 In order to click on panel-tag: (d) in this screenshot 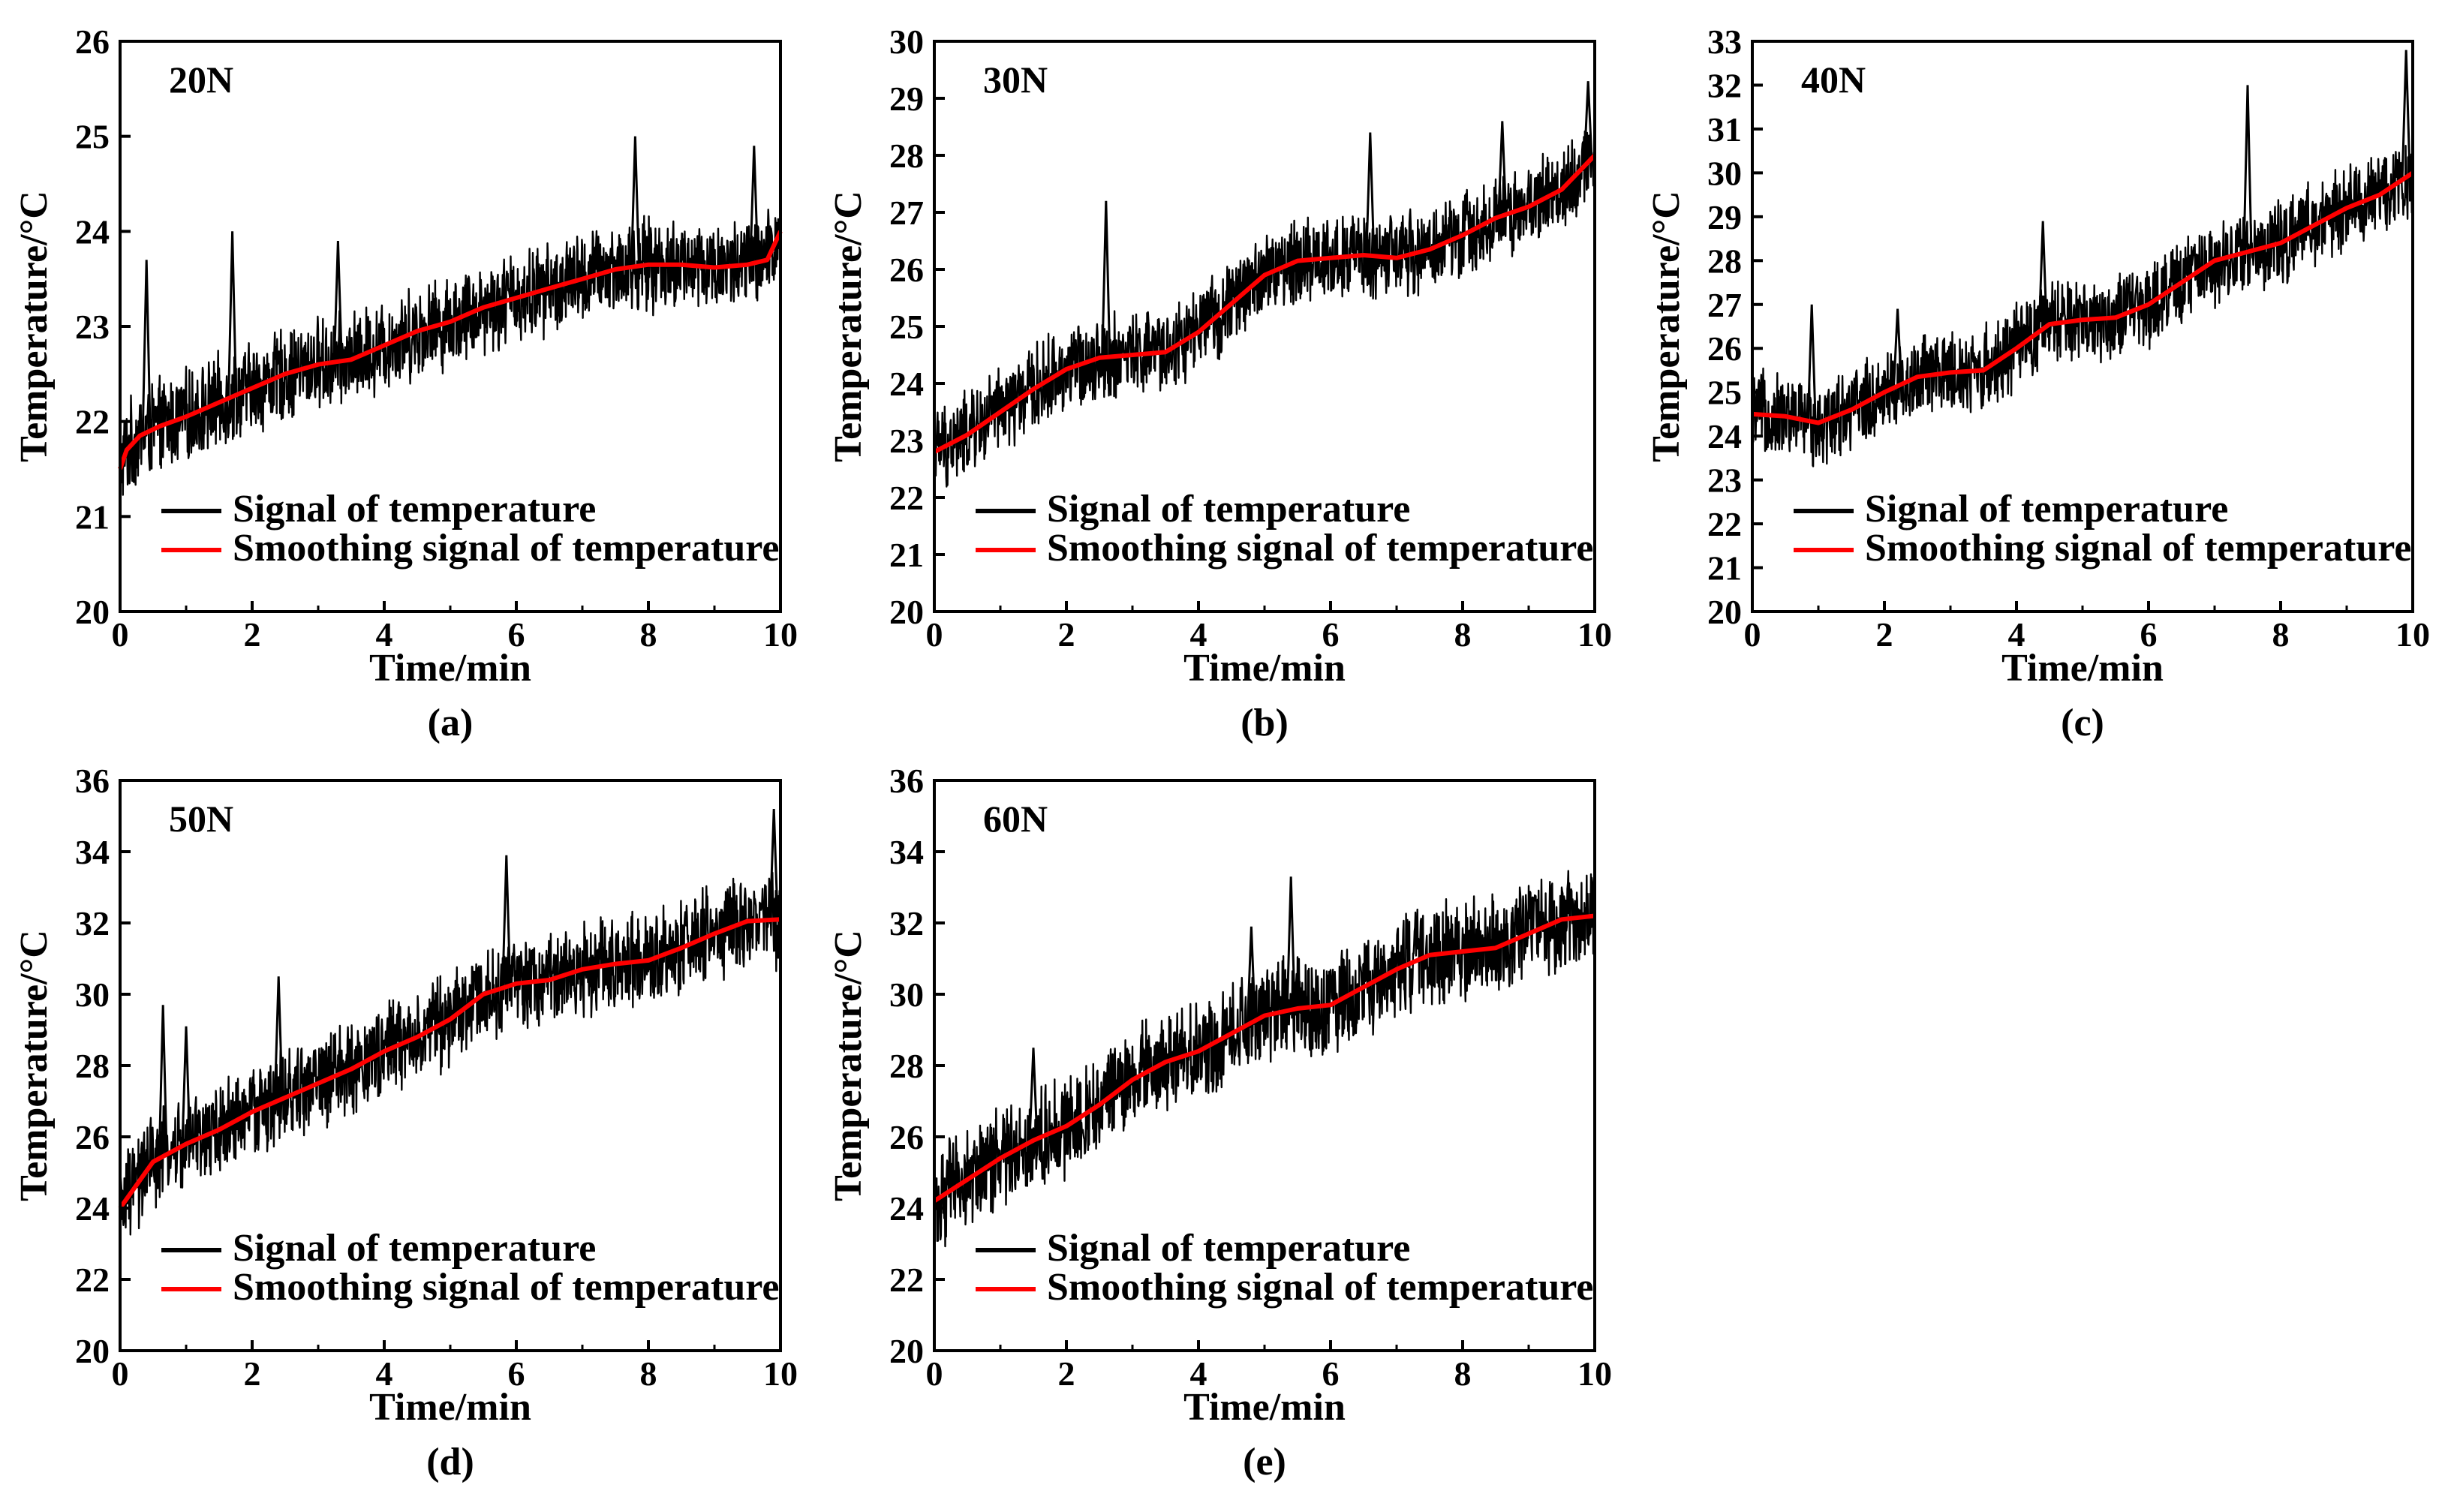, I will do `click(450, 1462)`.